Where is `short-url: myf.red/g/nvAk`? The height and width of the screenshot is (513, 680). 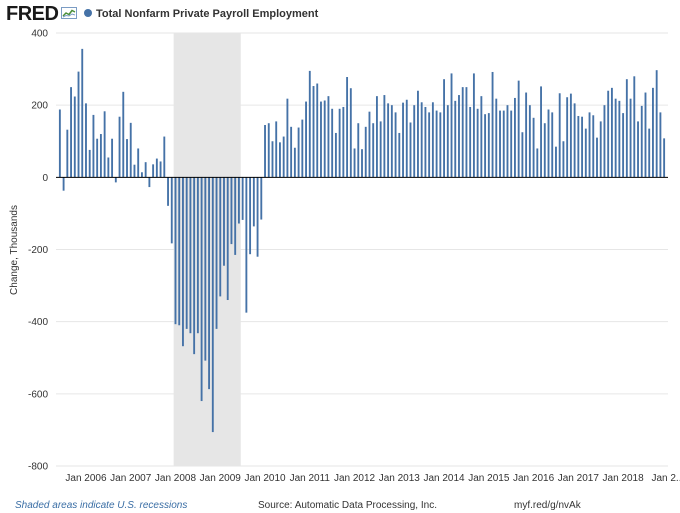
short-url: myf.red/g/nvAk is located at coordinates (547, 505).